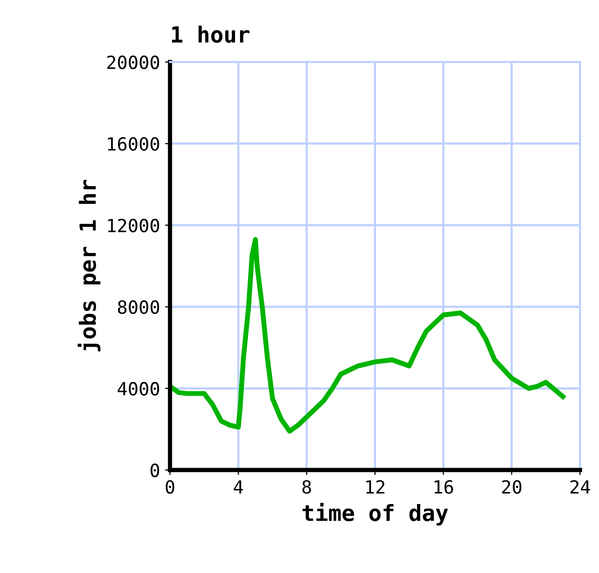 The width and height of the screenshot is (599, 573). Describe the element at coordinates (155, 471) in the screenshot. I see `y-tick-label: 0` at that location.